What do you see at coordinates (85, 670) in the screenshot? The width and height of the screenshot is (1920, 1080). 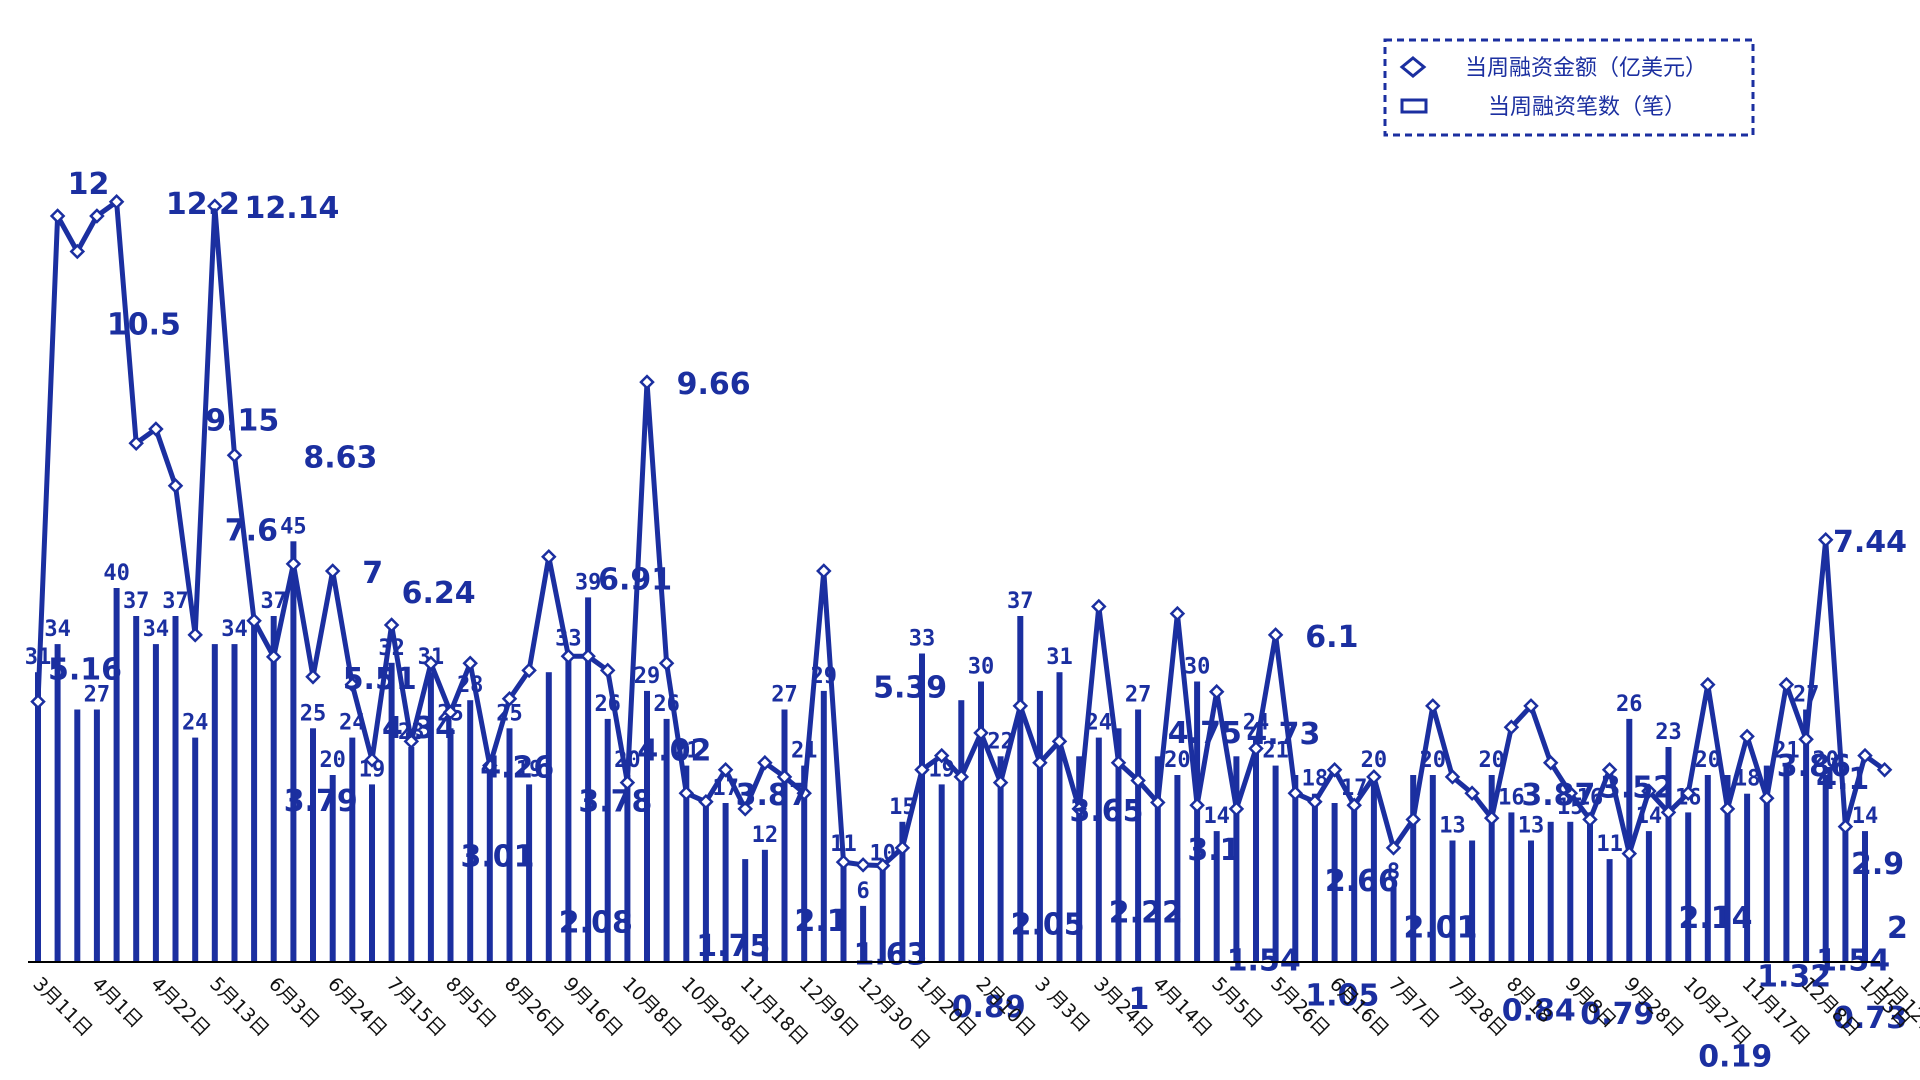 I see `amount-point-label: 5.16` at bounding box center [85, 670].